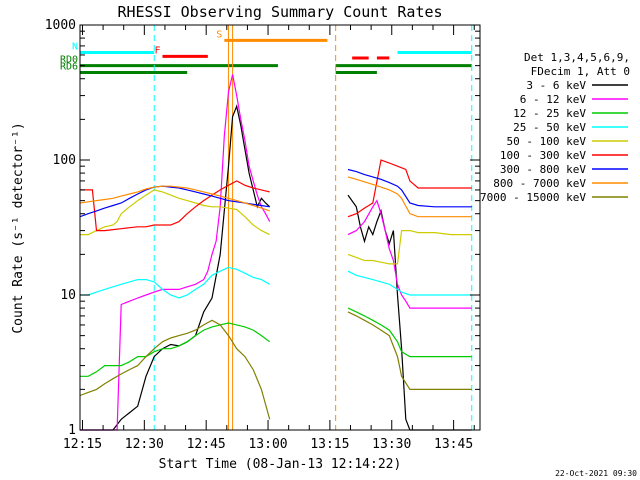  I want to click on legend-header: FDecim 1, Att 0, so click(580, 71).